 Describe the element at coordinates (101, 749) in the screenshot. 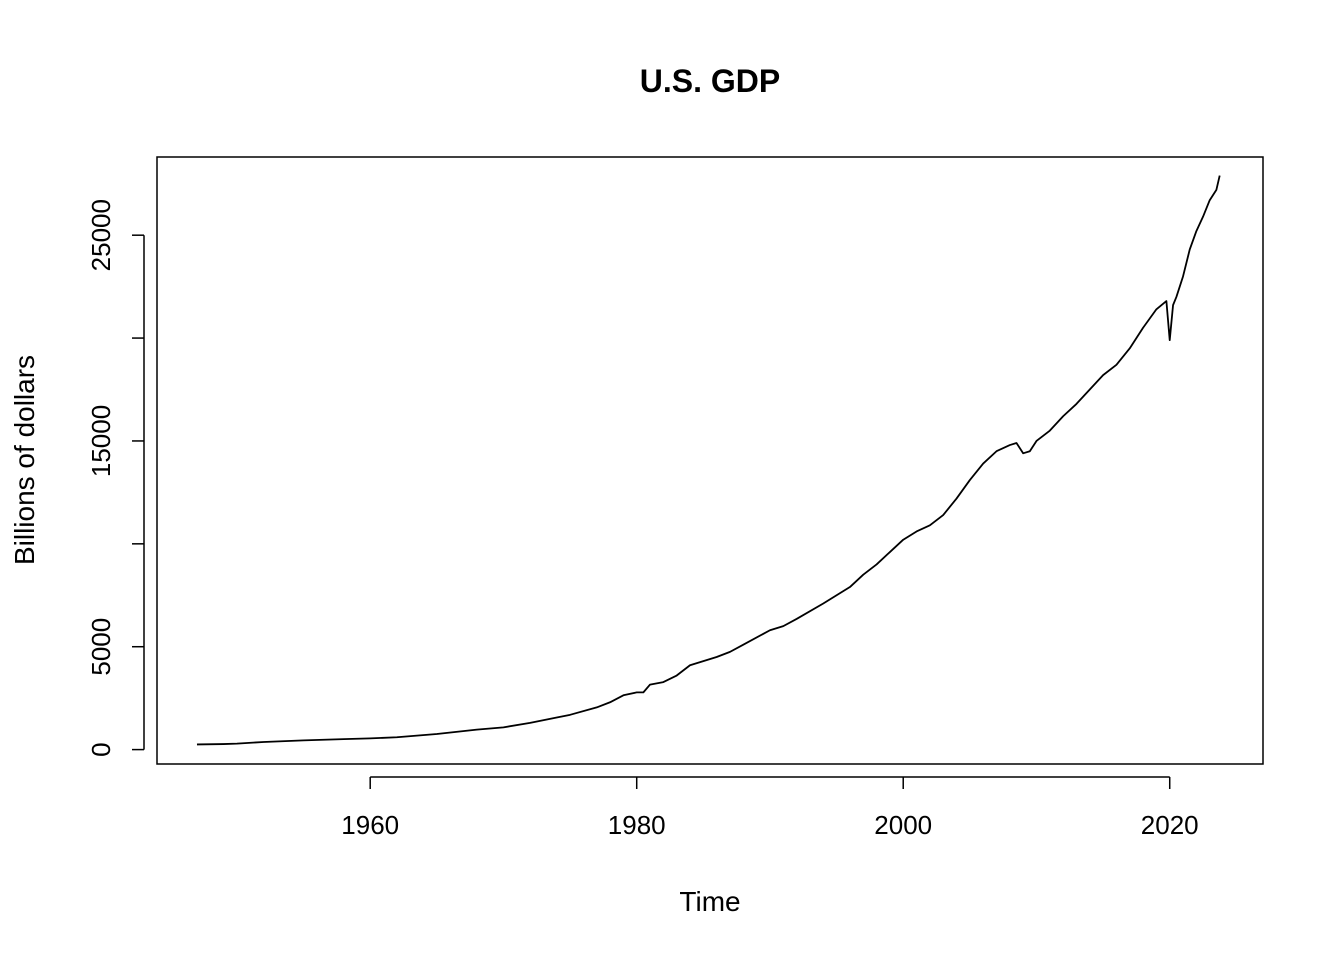

I see `y-tick-label: 0` at that location.